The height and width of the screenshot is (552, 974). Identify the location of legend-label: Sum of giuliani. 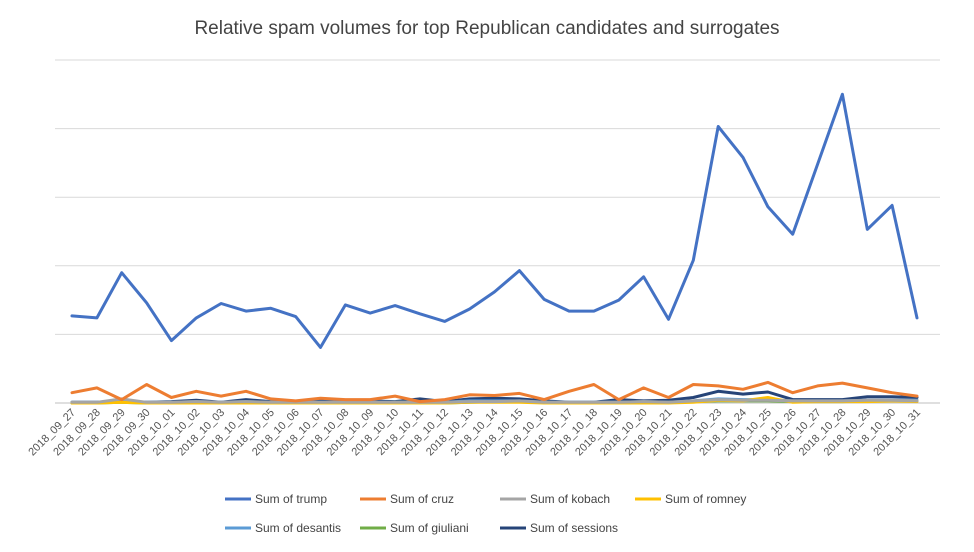
(429, 528).